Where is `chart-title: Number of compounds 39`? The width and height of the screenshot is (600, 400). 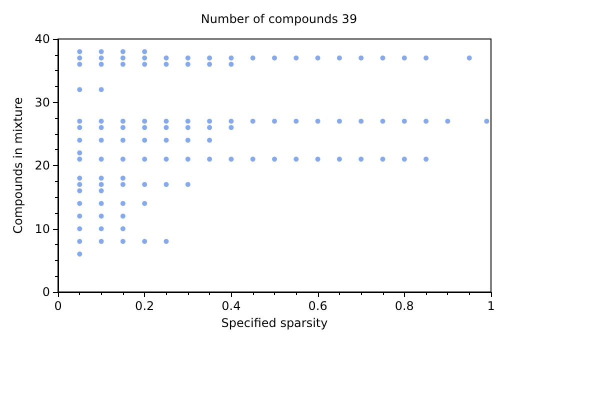 chart-title: Number of compounds 39 is located at coordinates (279, 19).